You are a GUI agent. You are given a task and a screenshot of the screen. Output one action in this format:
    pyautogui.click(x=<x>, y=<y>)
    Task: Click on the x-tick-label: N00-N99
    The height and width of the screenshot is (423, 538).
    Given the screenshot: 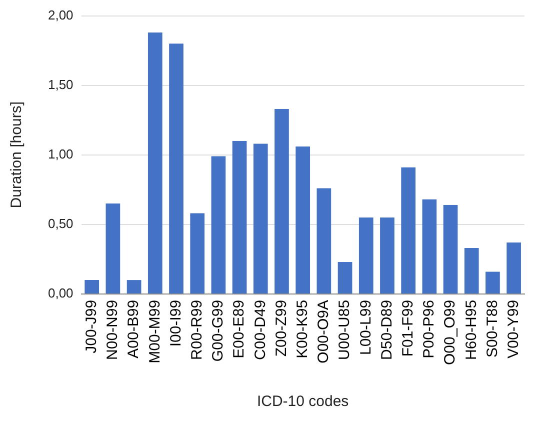 What is the action you would take?
    pyautogui.click(x=113, y=330)
    